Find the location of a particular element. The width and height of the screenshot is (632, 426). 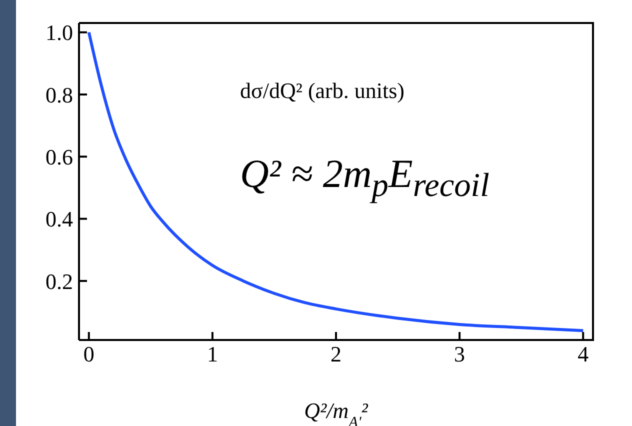

annotation: Q² ≈ 2m$_{p}$E$_{recoil}$ is located at coordinates (365, 177).